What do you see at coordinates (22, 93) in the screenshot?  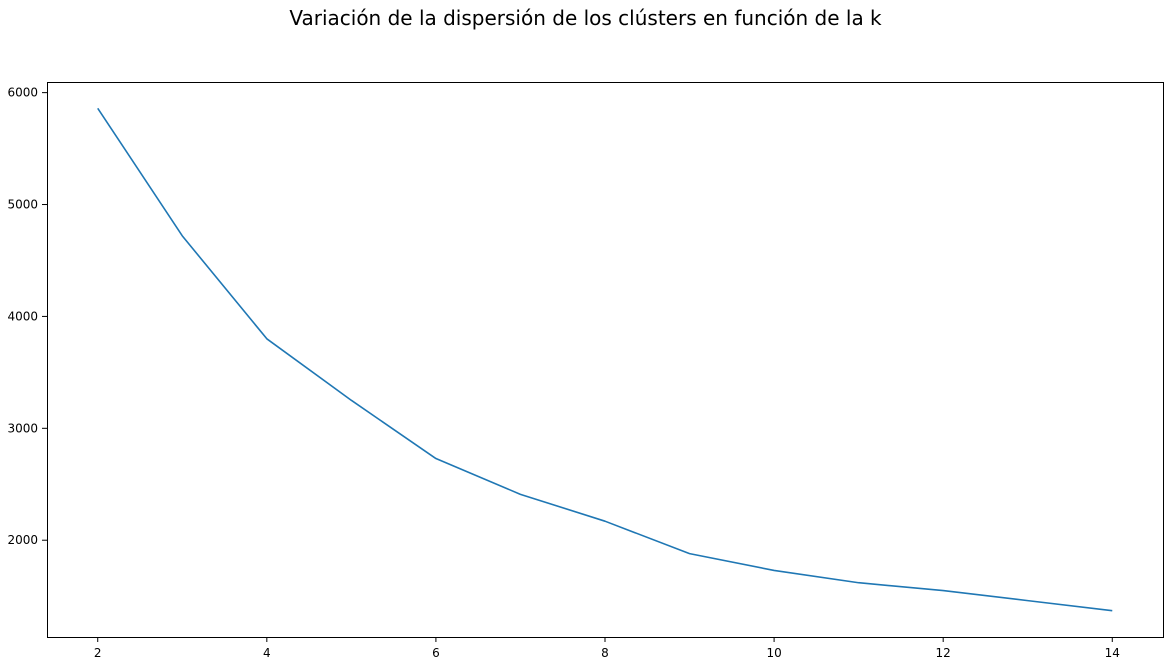 I see `y-tick-label: 6000` at bounding box center [22, 93].